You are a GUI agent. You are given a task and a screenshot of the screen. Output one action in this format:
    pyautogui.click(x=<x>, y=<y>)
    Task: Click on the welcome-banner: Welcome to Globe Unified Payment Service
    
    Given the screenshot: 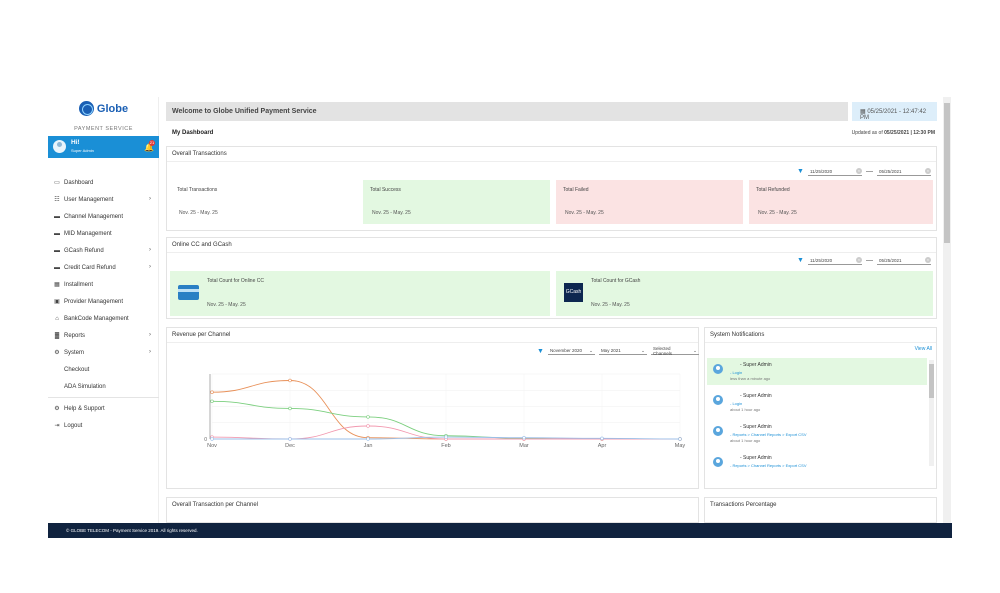 What is the action you would take?
    pyautogui.click(x=507, y=111)
    